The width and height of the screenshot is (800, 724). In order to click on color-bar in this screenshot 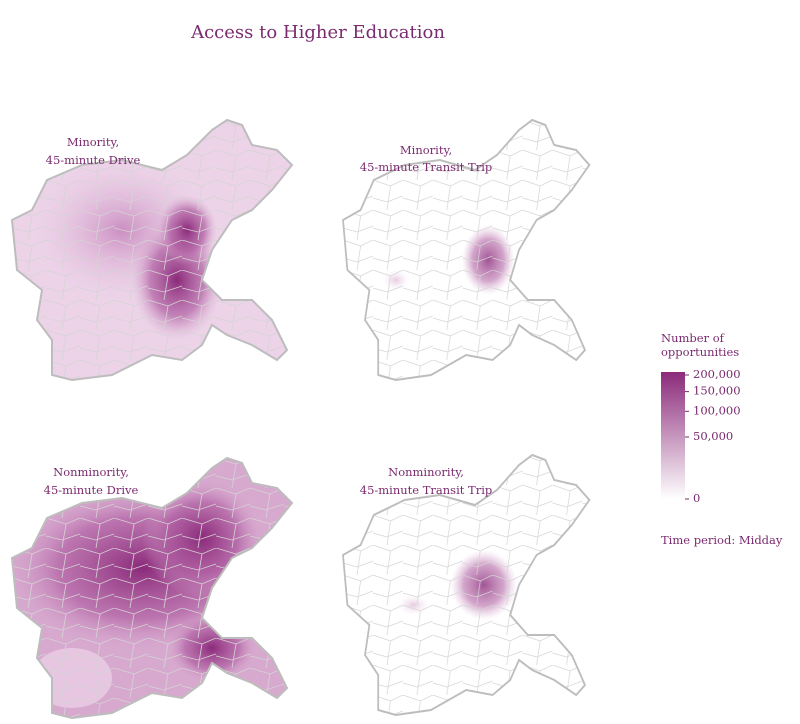, I will do `click(673, 435)`.